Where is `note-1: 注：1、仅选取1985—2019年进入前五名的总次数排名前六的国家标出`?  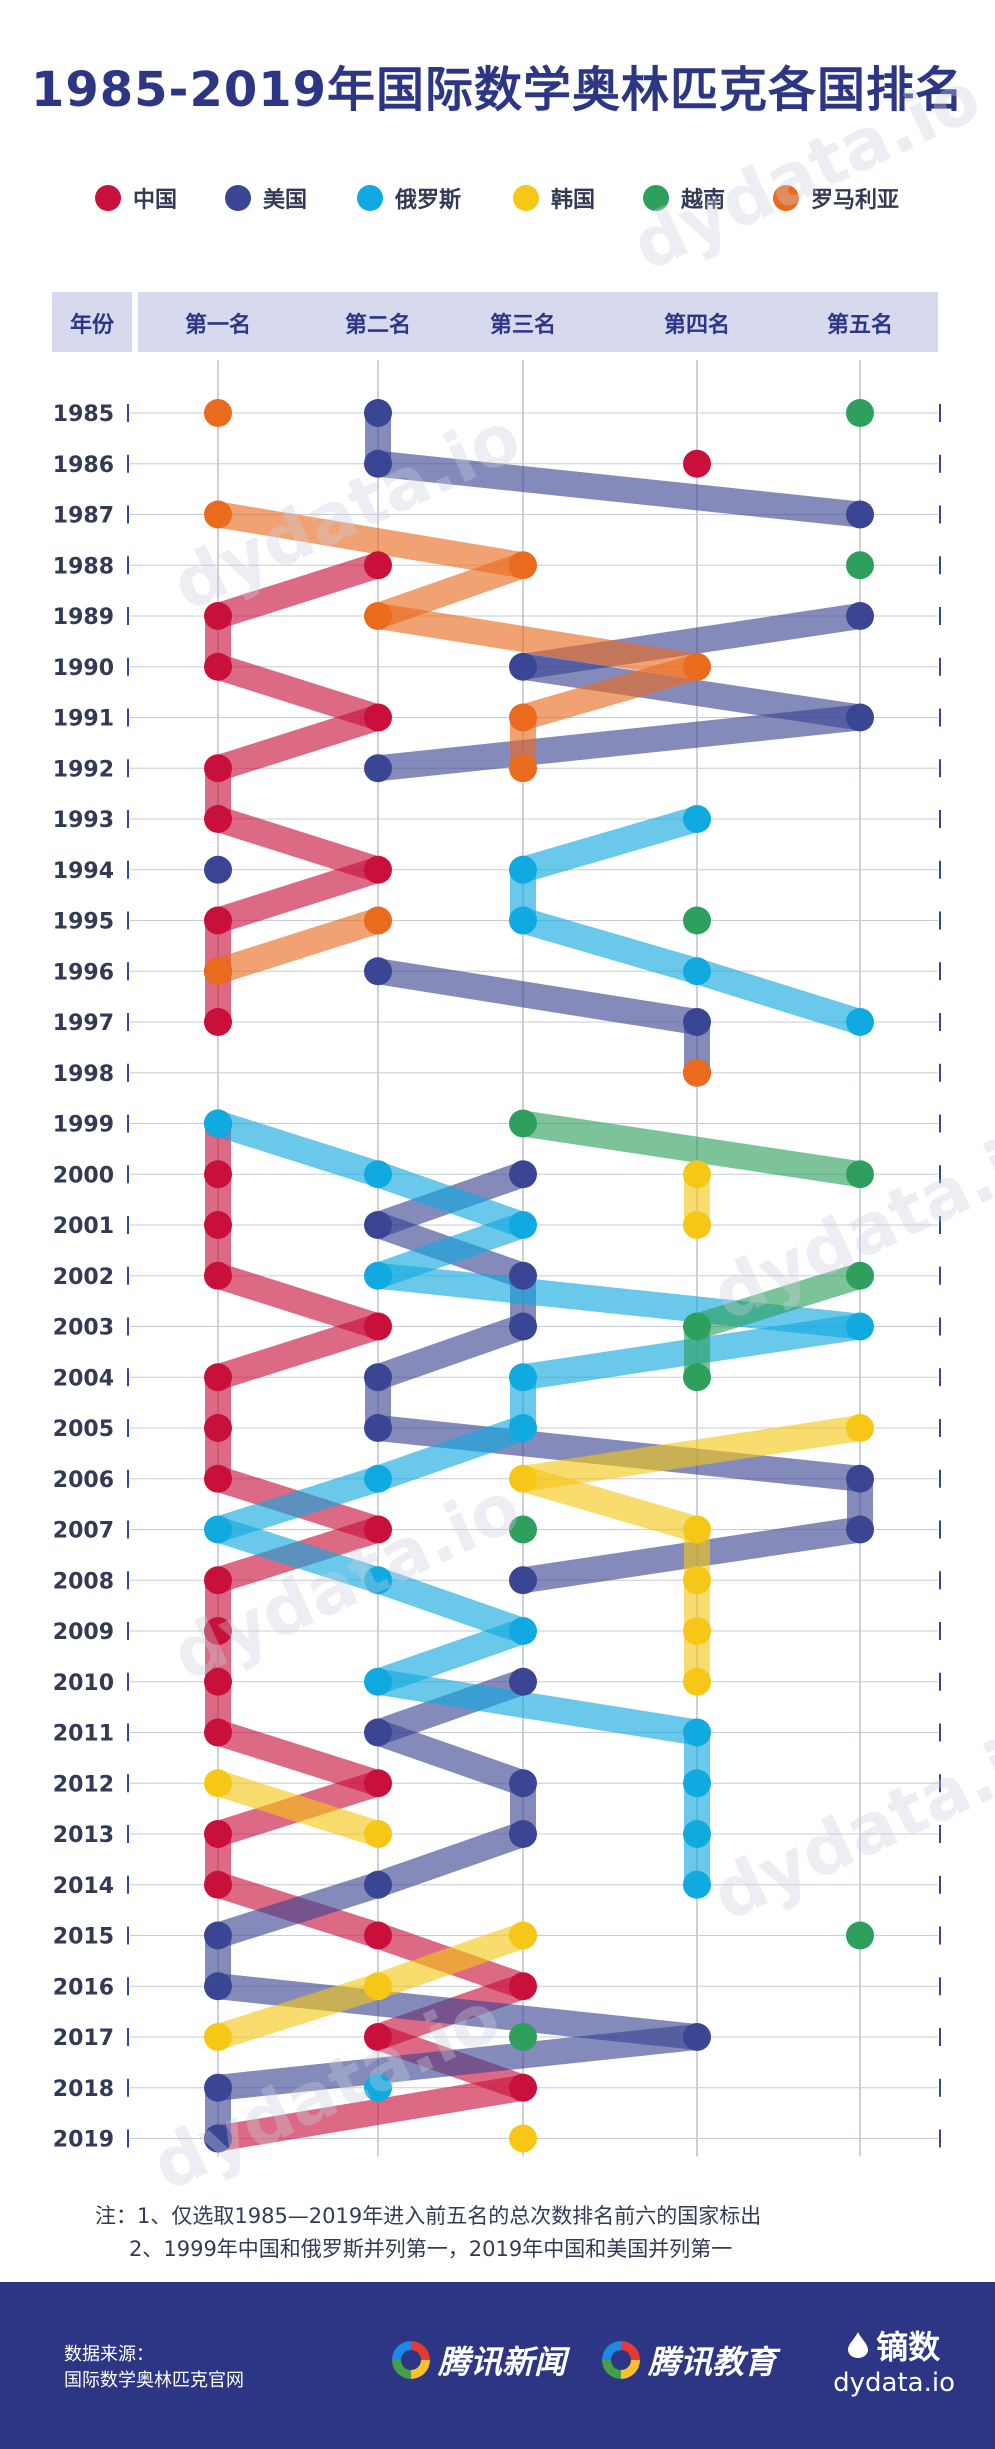 note-1: 注：1、仅选取1985—2019年进入前五名的总次数排名前六的国家标出 is located at coordinates (428, 2216).